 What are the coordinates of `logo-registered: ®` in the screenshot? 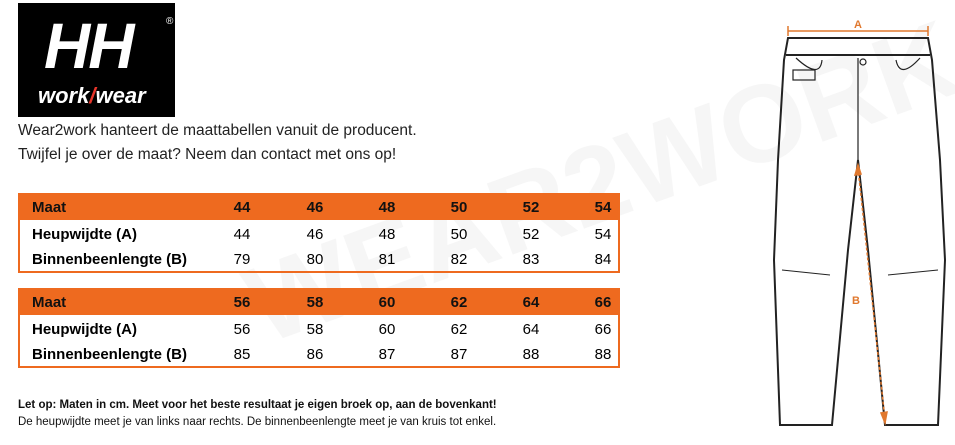 It's located at (170, 21).